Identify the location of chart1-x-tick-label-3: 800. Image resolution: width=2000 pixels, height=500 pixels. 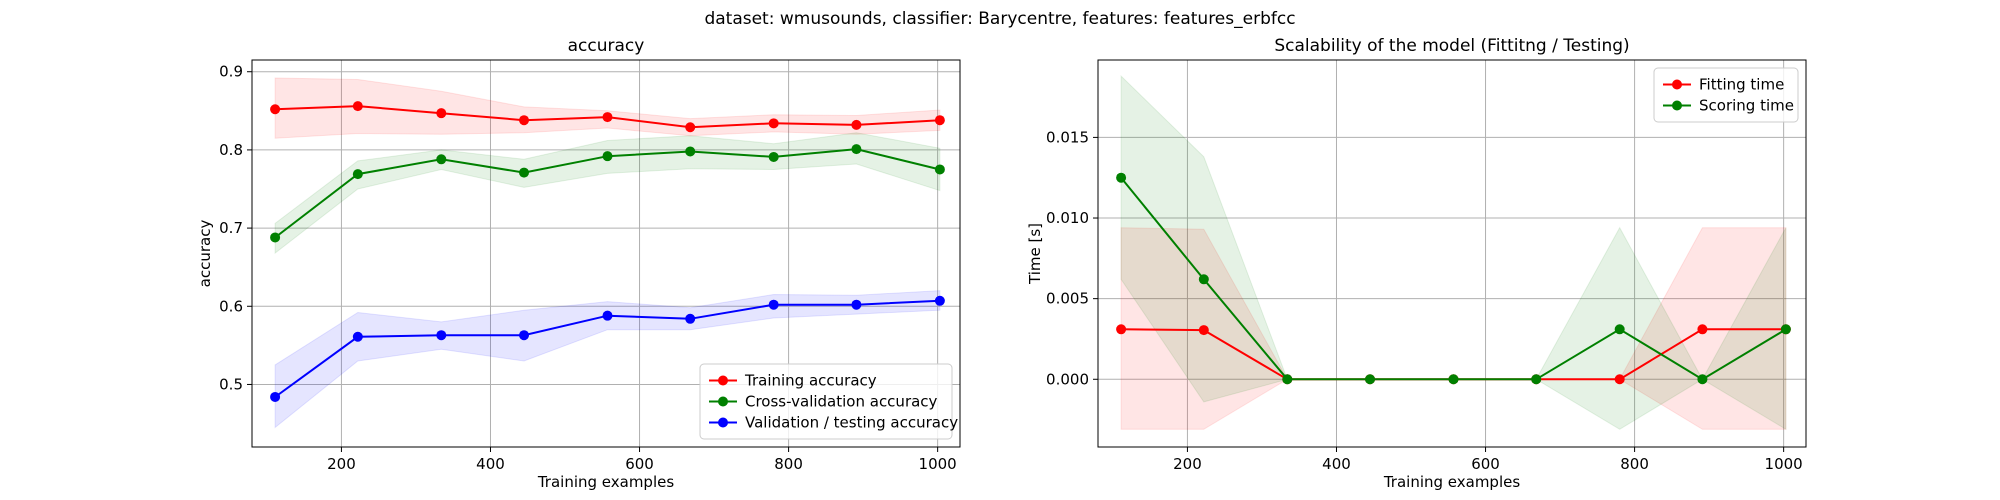
(1634, 464).